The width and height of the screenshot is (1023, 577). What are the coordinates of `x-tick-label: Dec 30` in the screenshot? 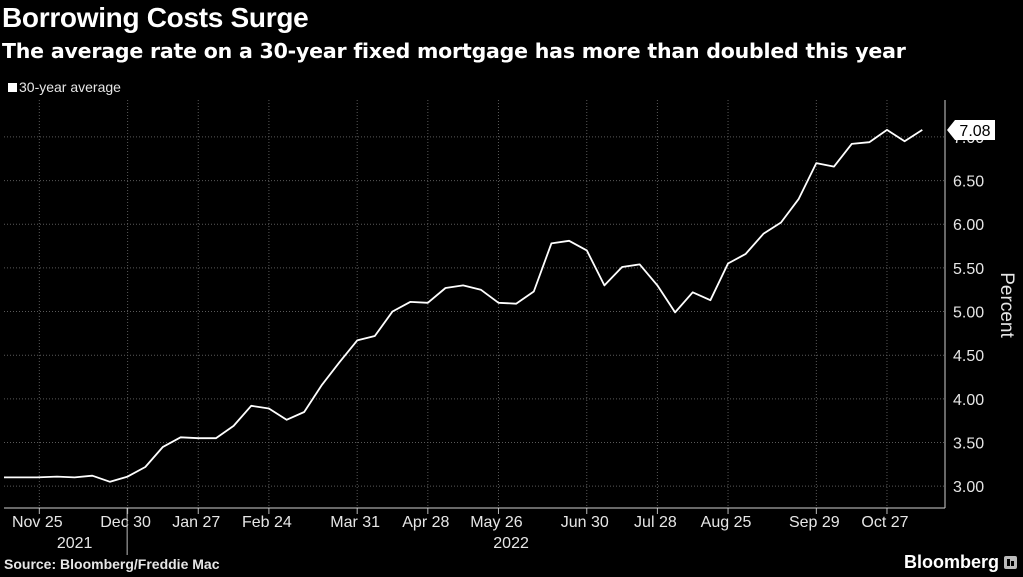 It's located at (125, 522).